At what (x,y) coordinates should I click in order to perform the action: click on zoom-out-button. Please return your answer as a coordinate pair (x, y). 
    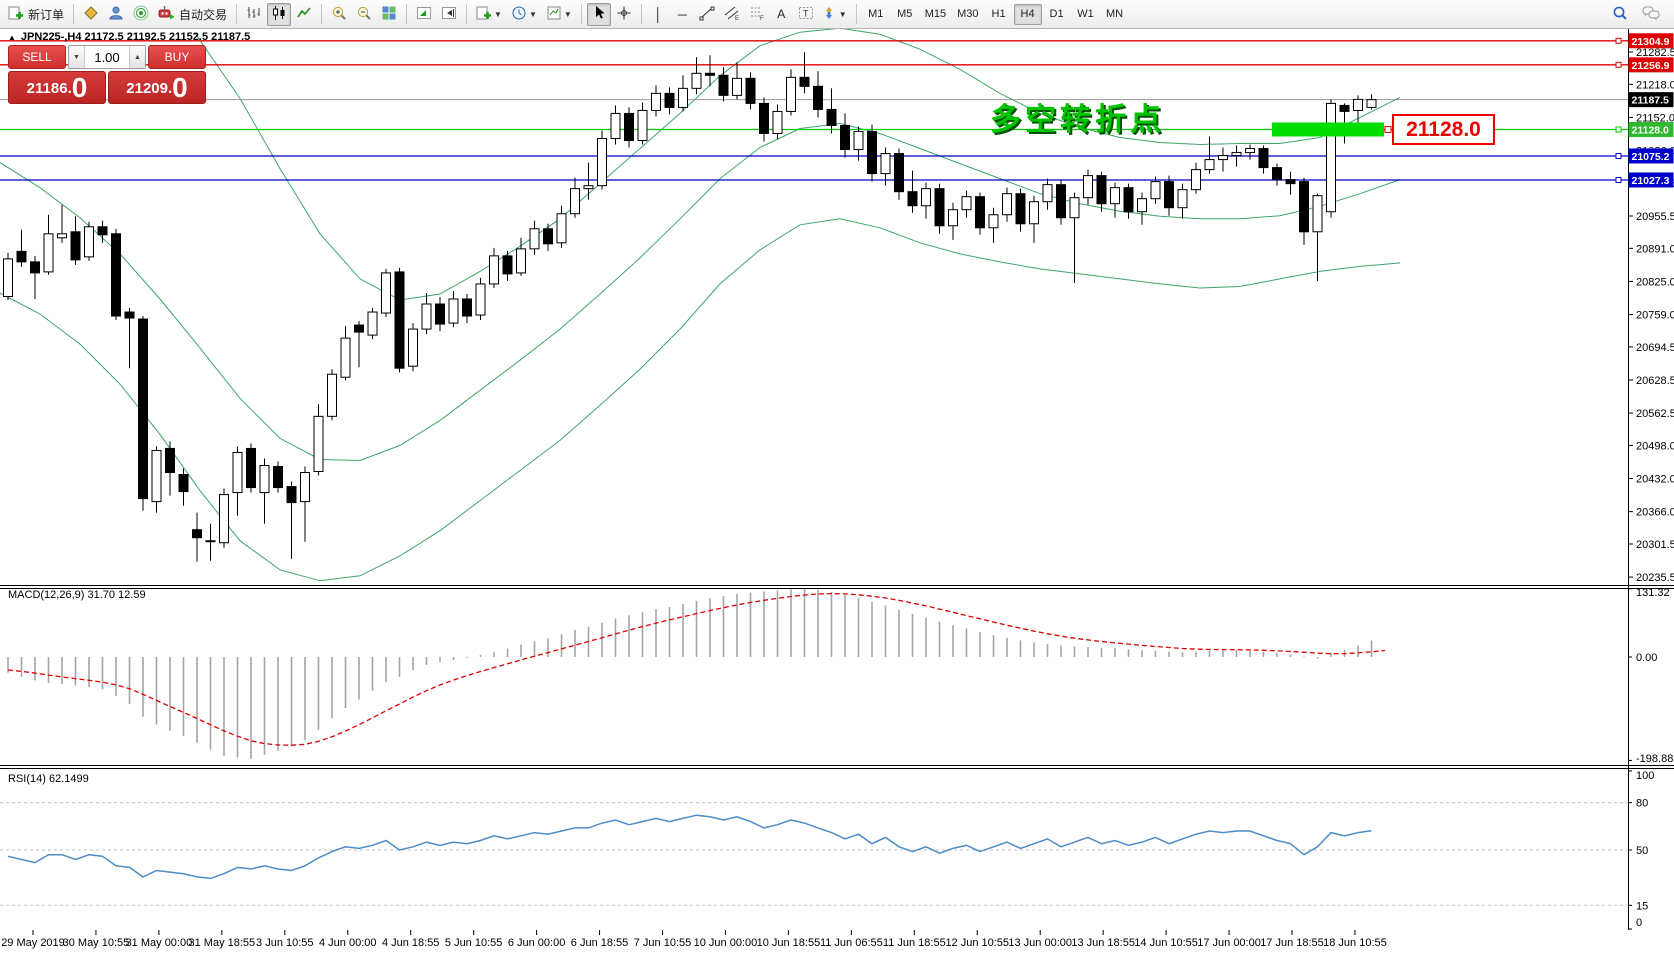
    Looking at the image, I should click on (364, 14).